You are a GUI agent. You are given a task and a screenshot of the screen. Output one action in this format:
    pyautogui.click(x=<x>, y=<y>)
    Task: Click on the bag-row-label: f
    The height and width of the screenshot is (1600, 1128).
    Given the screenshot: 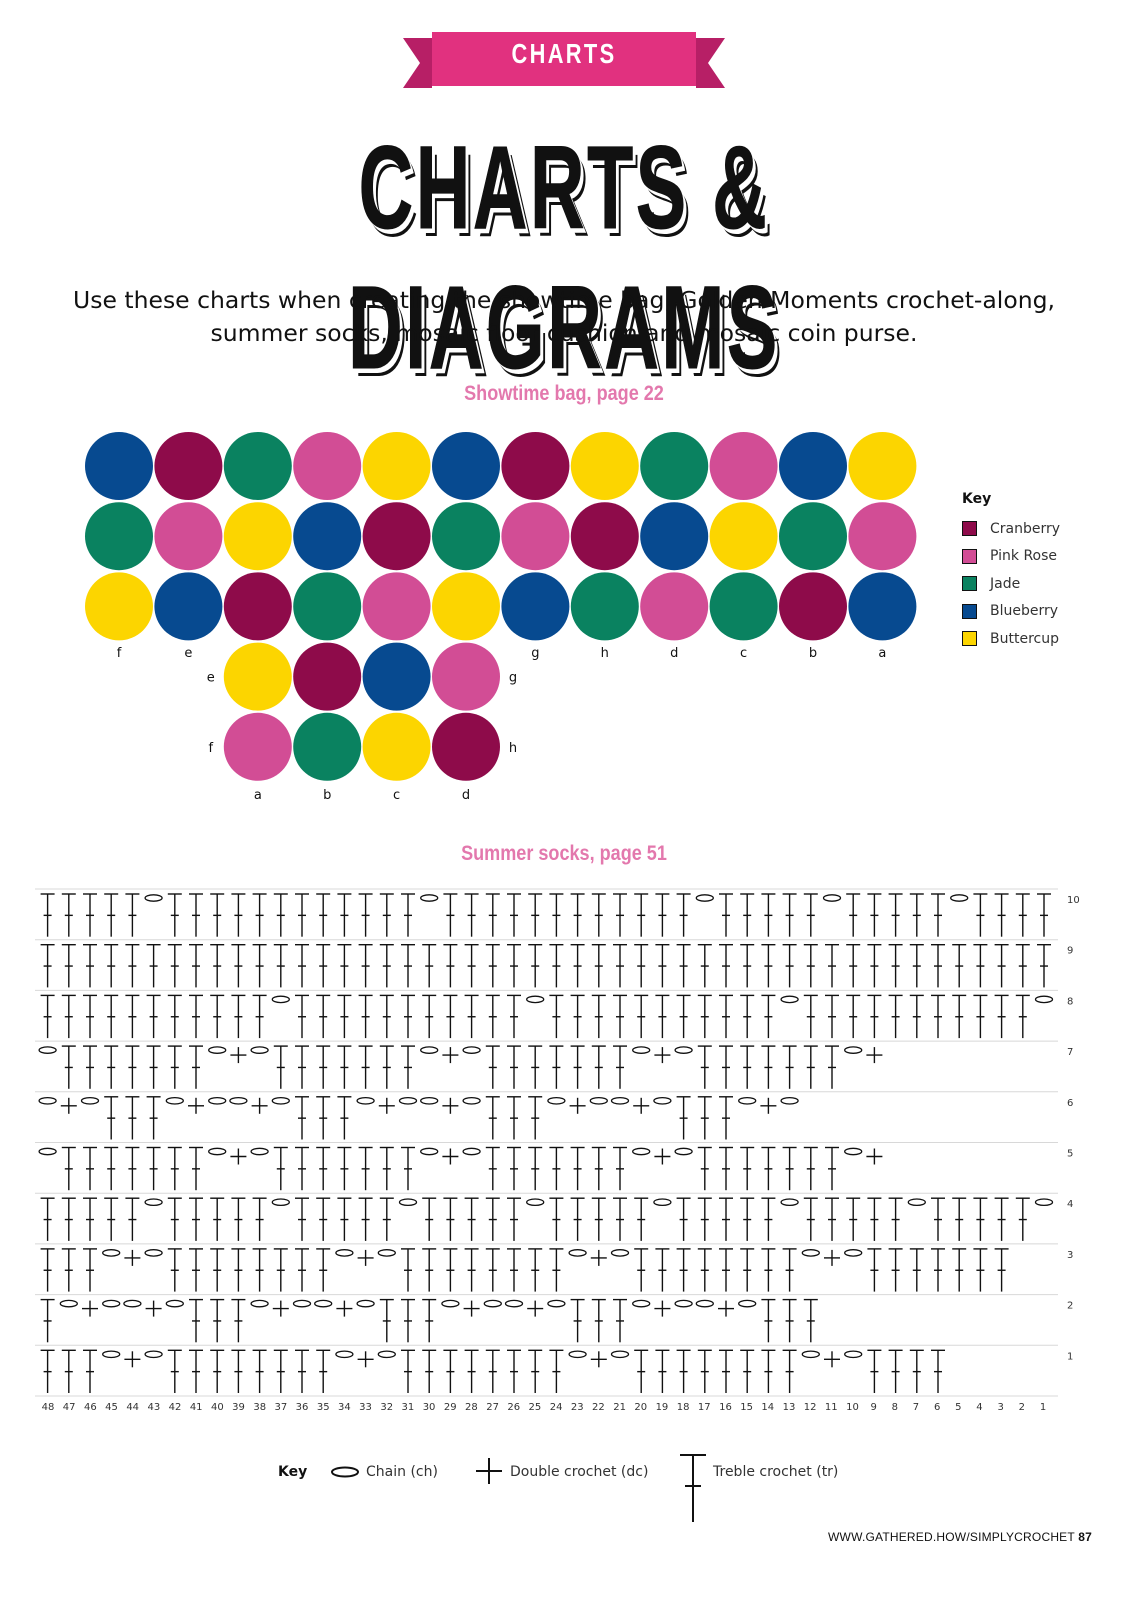 What is the action you would take?
    pyautogui.click(x=211, y=748)
    